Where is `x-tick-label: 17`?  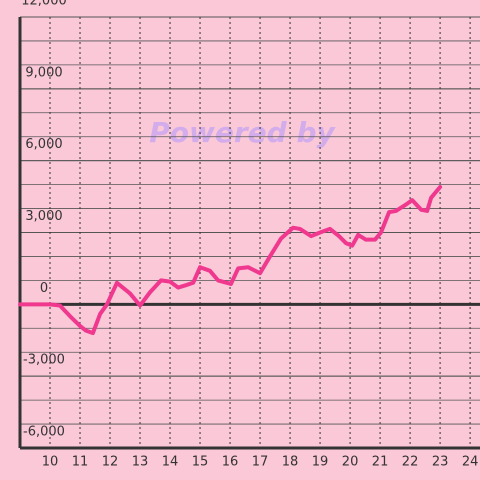
x-tick-label: 17 is located at coordinates (260, 462).